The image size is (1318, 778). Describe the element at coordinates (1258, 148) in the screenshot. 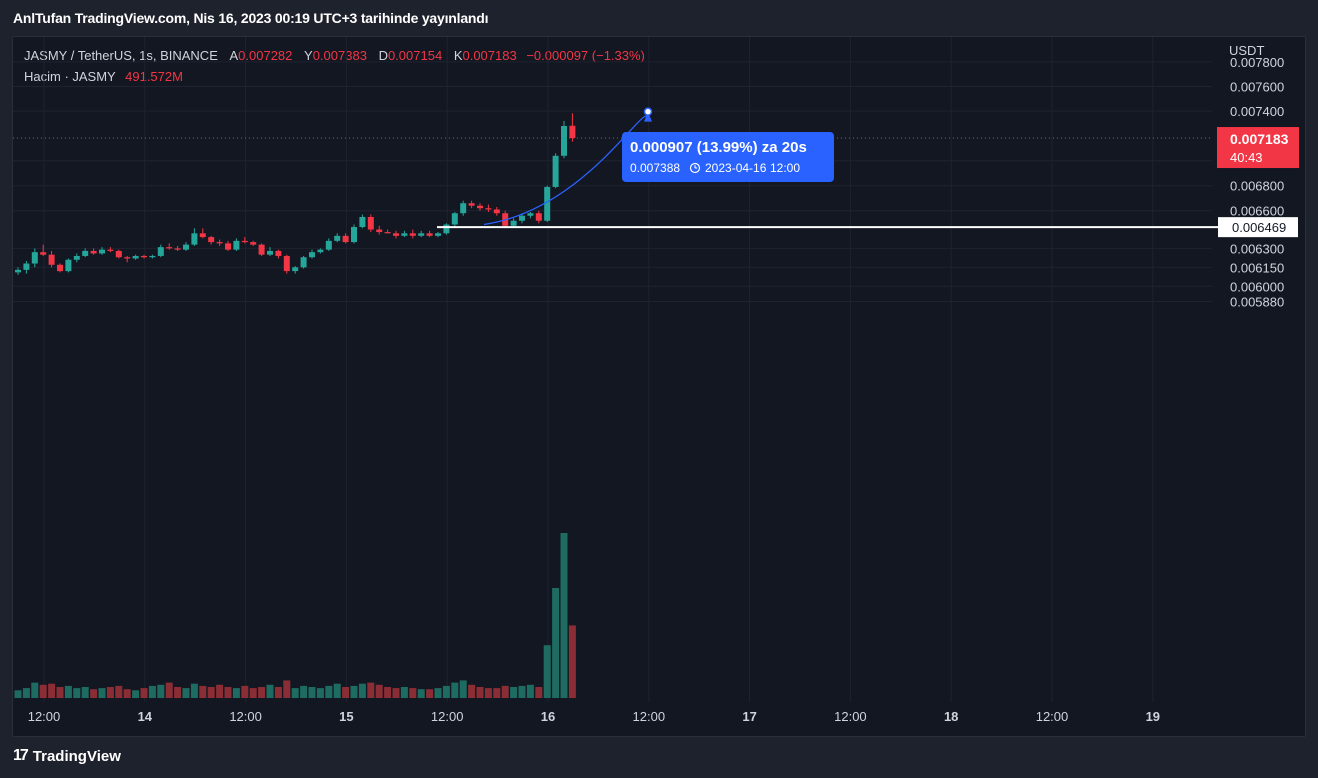

I see `last-price-box` at that location.